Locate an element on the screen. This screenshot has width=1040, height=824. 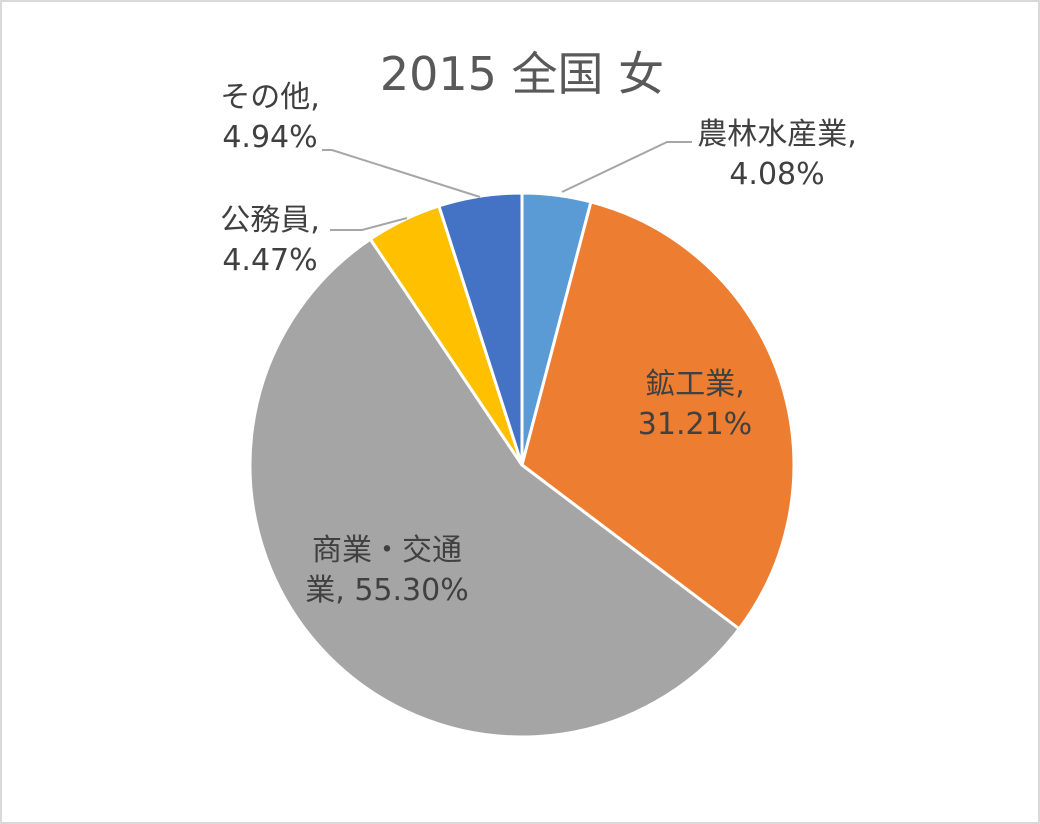
data-label-value: 31.21% is located at coordinates (695, 424).